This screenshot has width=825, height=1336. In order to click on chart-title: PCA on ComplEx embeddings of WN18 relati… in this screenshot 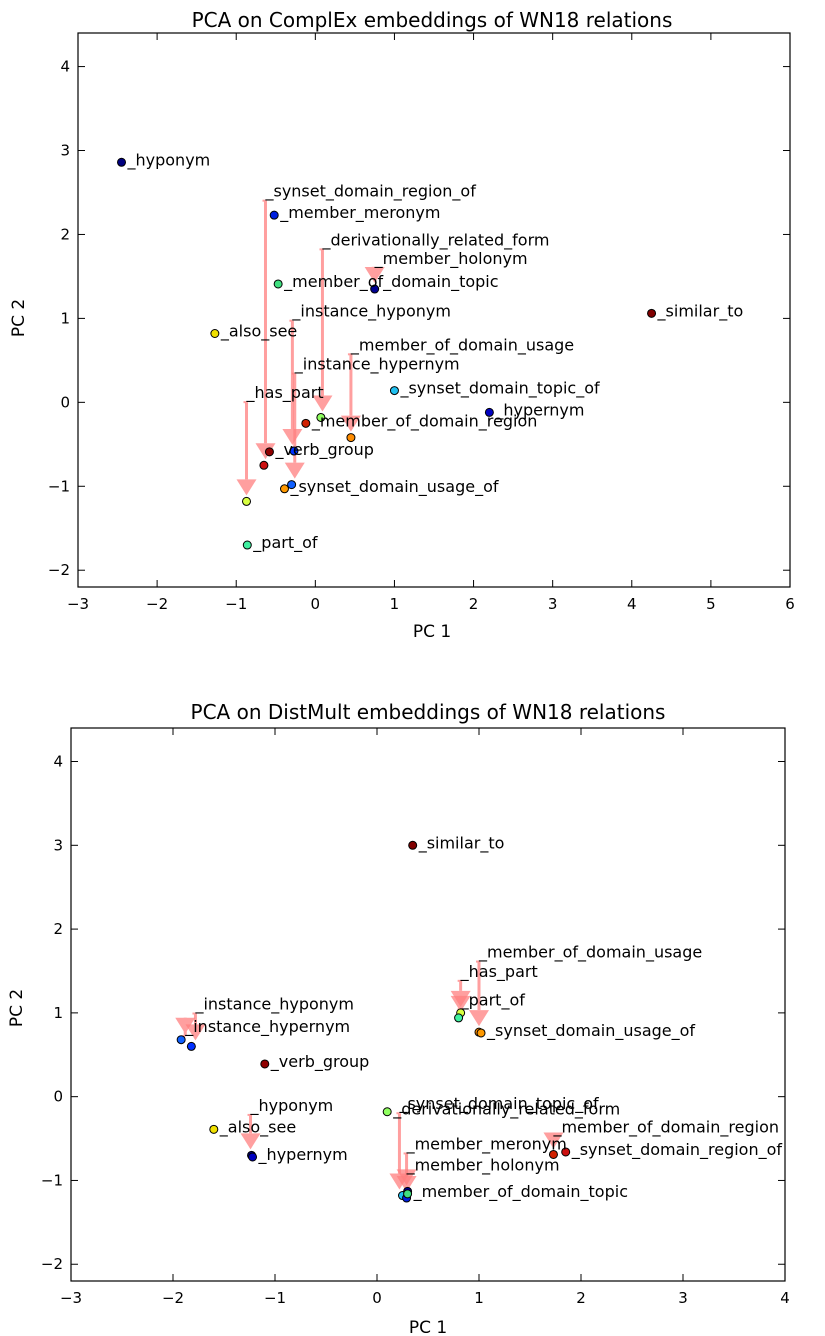, I will do `click(432, 20)`.